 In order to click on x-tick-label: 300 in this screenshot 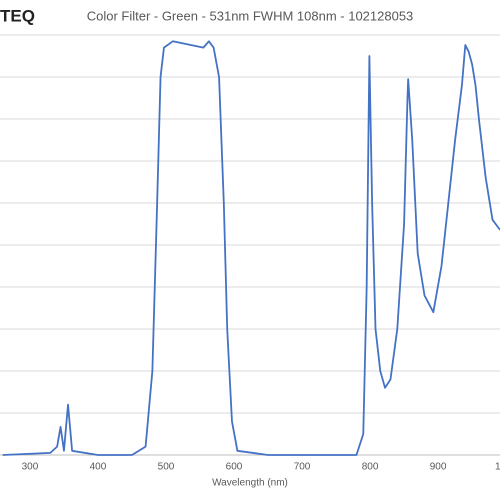, I will do `click(30, 467)`.